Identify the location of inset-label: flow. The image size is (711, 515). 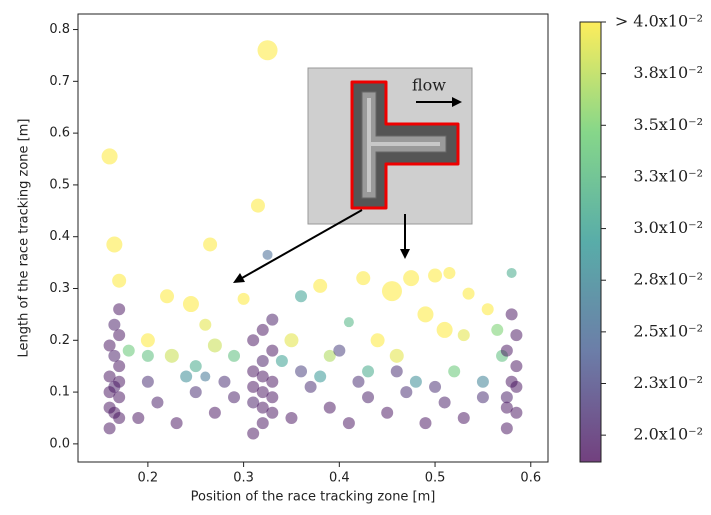
(429, 85).